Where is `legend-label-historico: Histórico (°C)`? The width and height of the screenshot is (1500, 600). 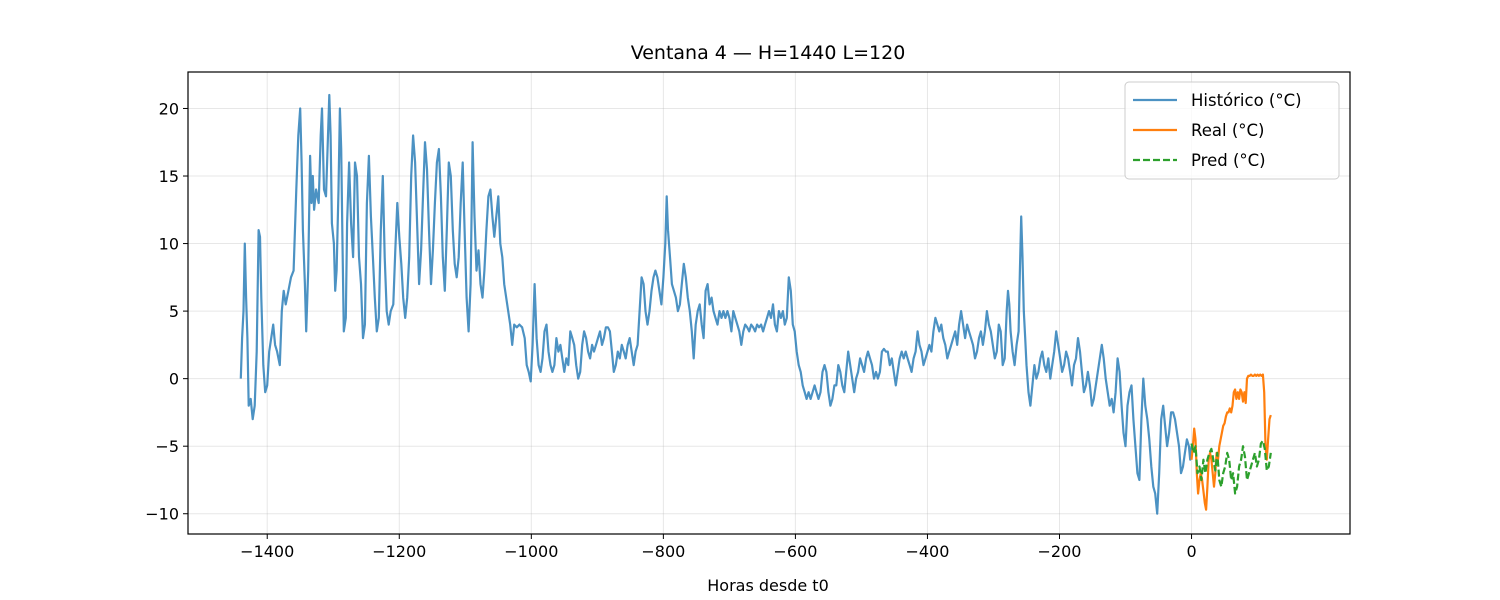
legend-label-historico: Histórico (°C) is located at coordinates (1246, 100).